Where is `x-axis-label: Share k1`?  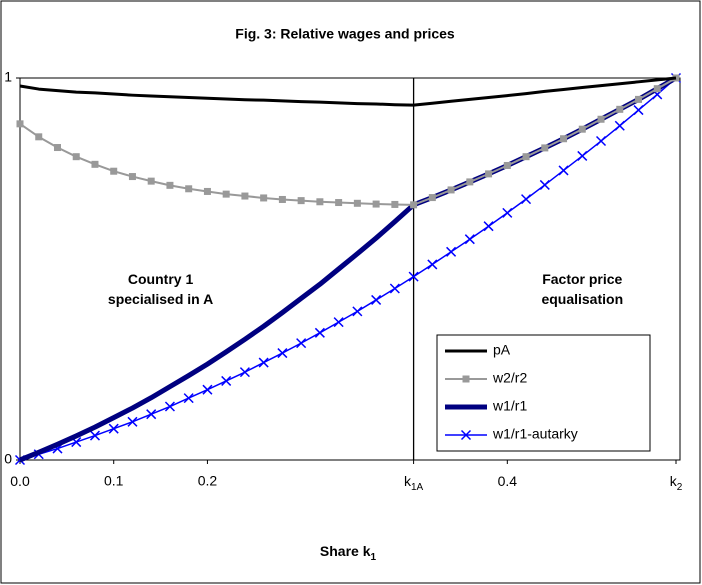 x-axis-label: Share k1 is located at coordinates (348, 553).